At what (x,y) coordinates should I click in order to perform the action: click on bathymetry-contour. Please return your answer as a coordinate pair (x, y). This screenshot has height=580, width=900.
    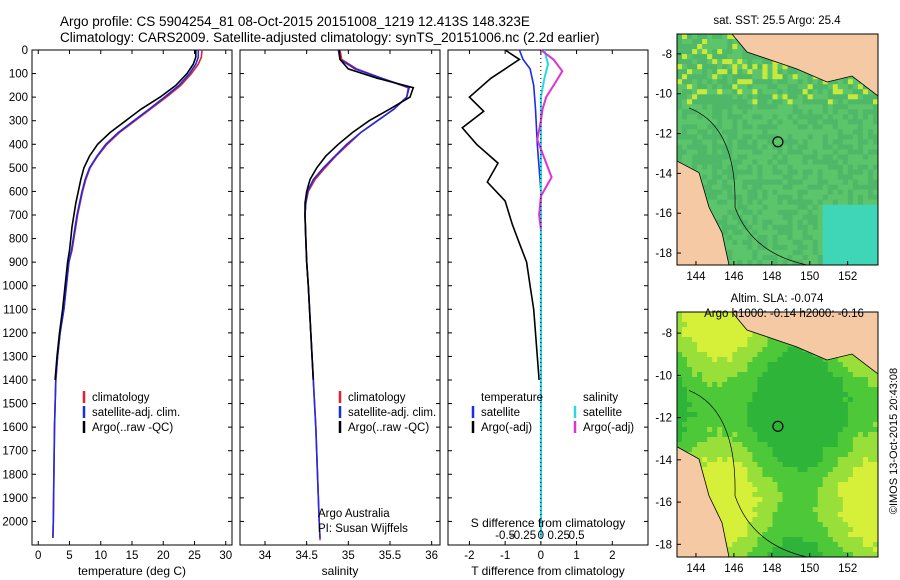
    Looking at the image, I should click on (748, 186).